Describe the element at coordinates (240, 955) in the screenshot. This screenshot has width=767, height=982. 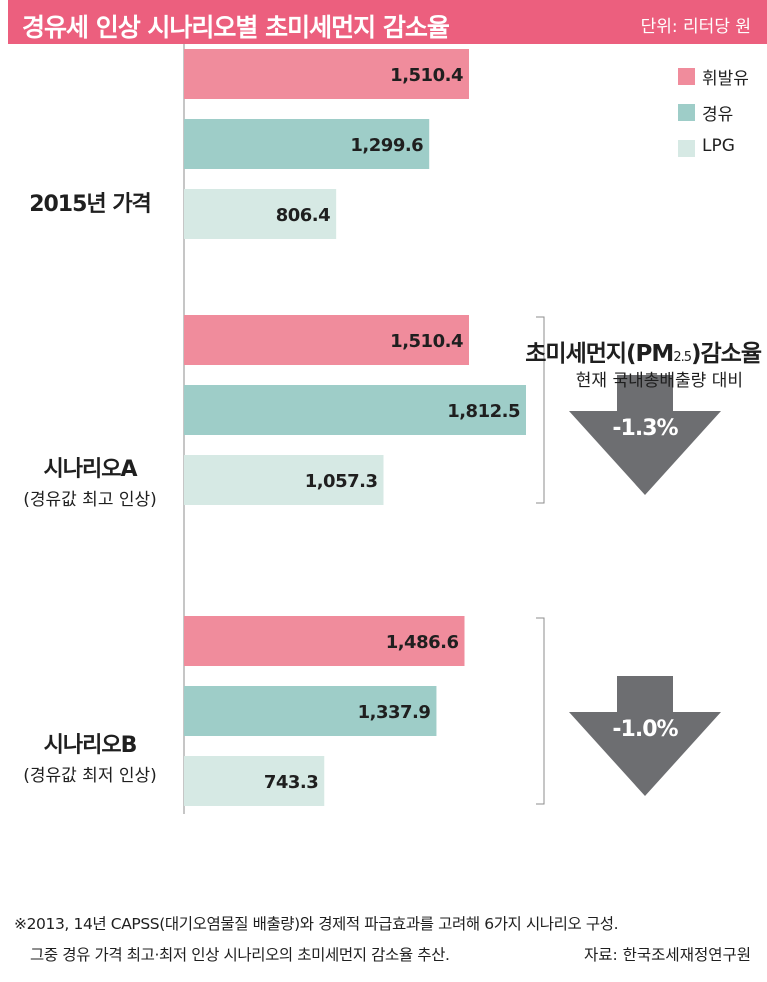
I see `footnote-line-2: 그중 경유 가격 최고·최저 인상 시나리오의 초미세먼지 감소율 추산.` at that location.